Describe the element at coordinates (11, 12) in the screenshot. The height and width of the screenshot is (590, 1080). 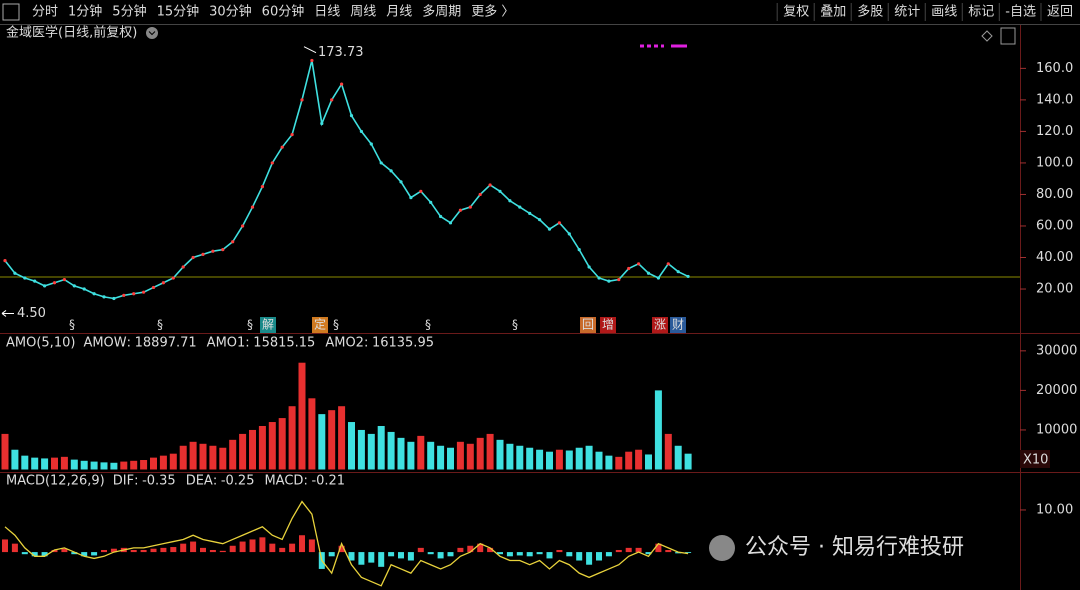
I see `panel-toggle` at that location.